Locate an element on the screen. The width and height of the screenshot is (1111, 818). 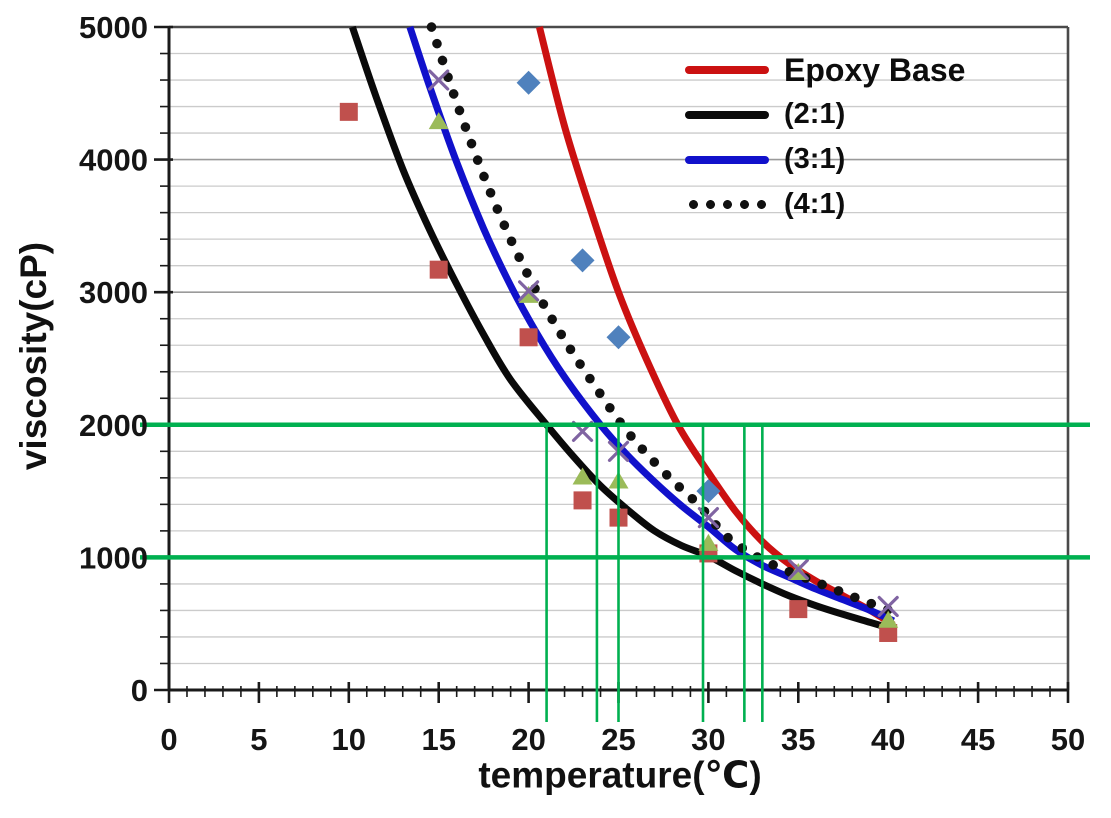
x-tick-label: 5 is located at coordinates (258, 739).